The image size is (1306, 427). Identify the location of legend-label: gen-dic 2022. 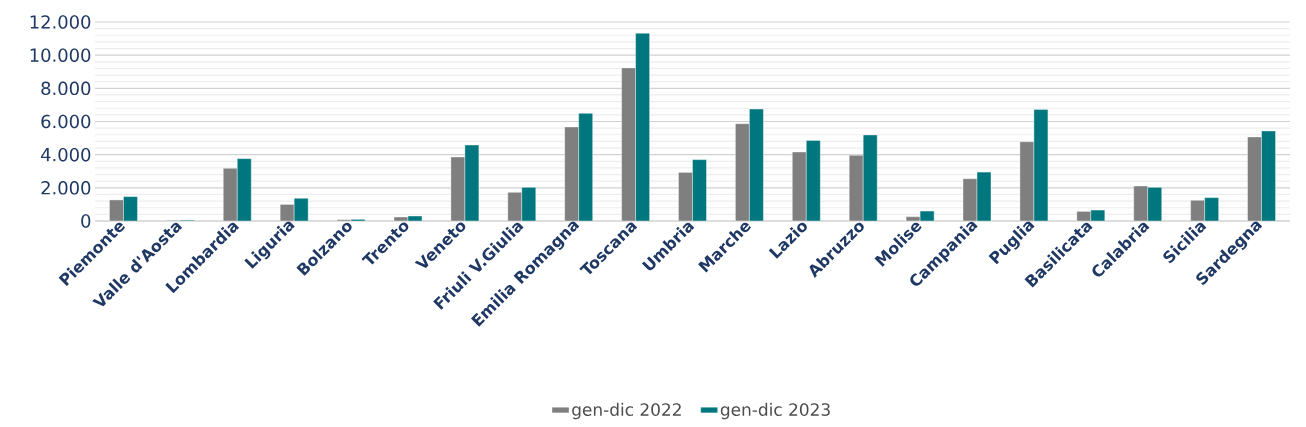
(626, 411).